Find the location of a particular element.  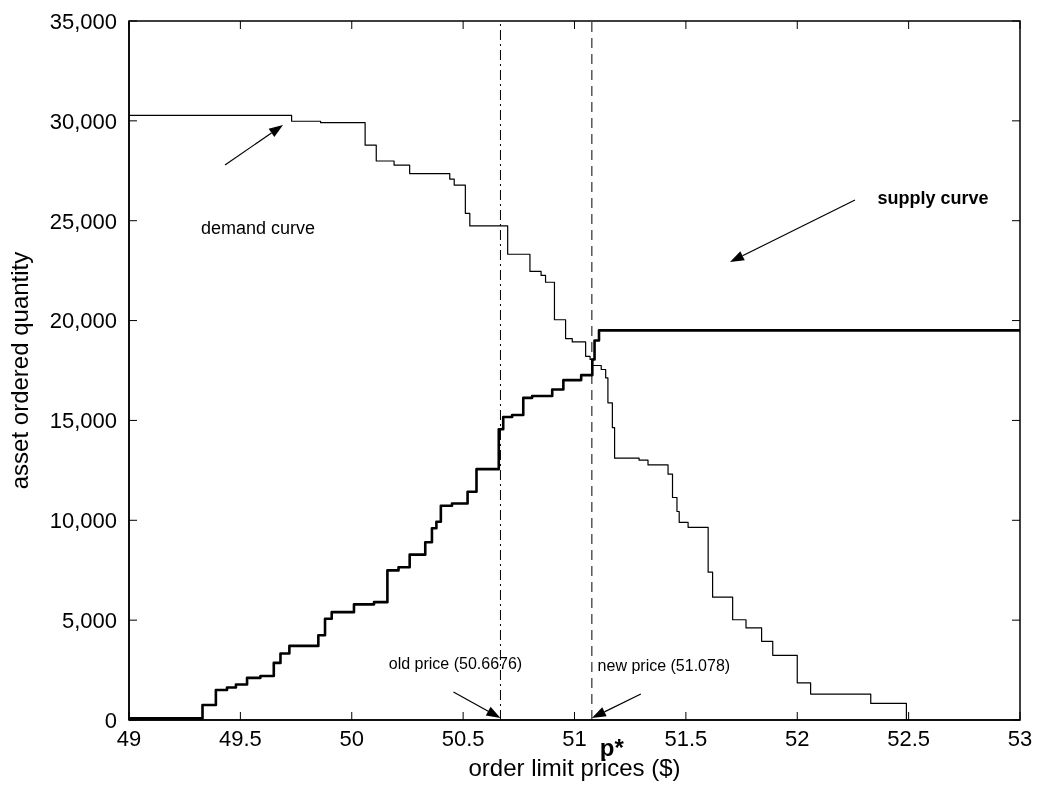

x-tick-label: 51.5 is located at coordinates (686, 738).